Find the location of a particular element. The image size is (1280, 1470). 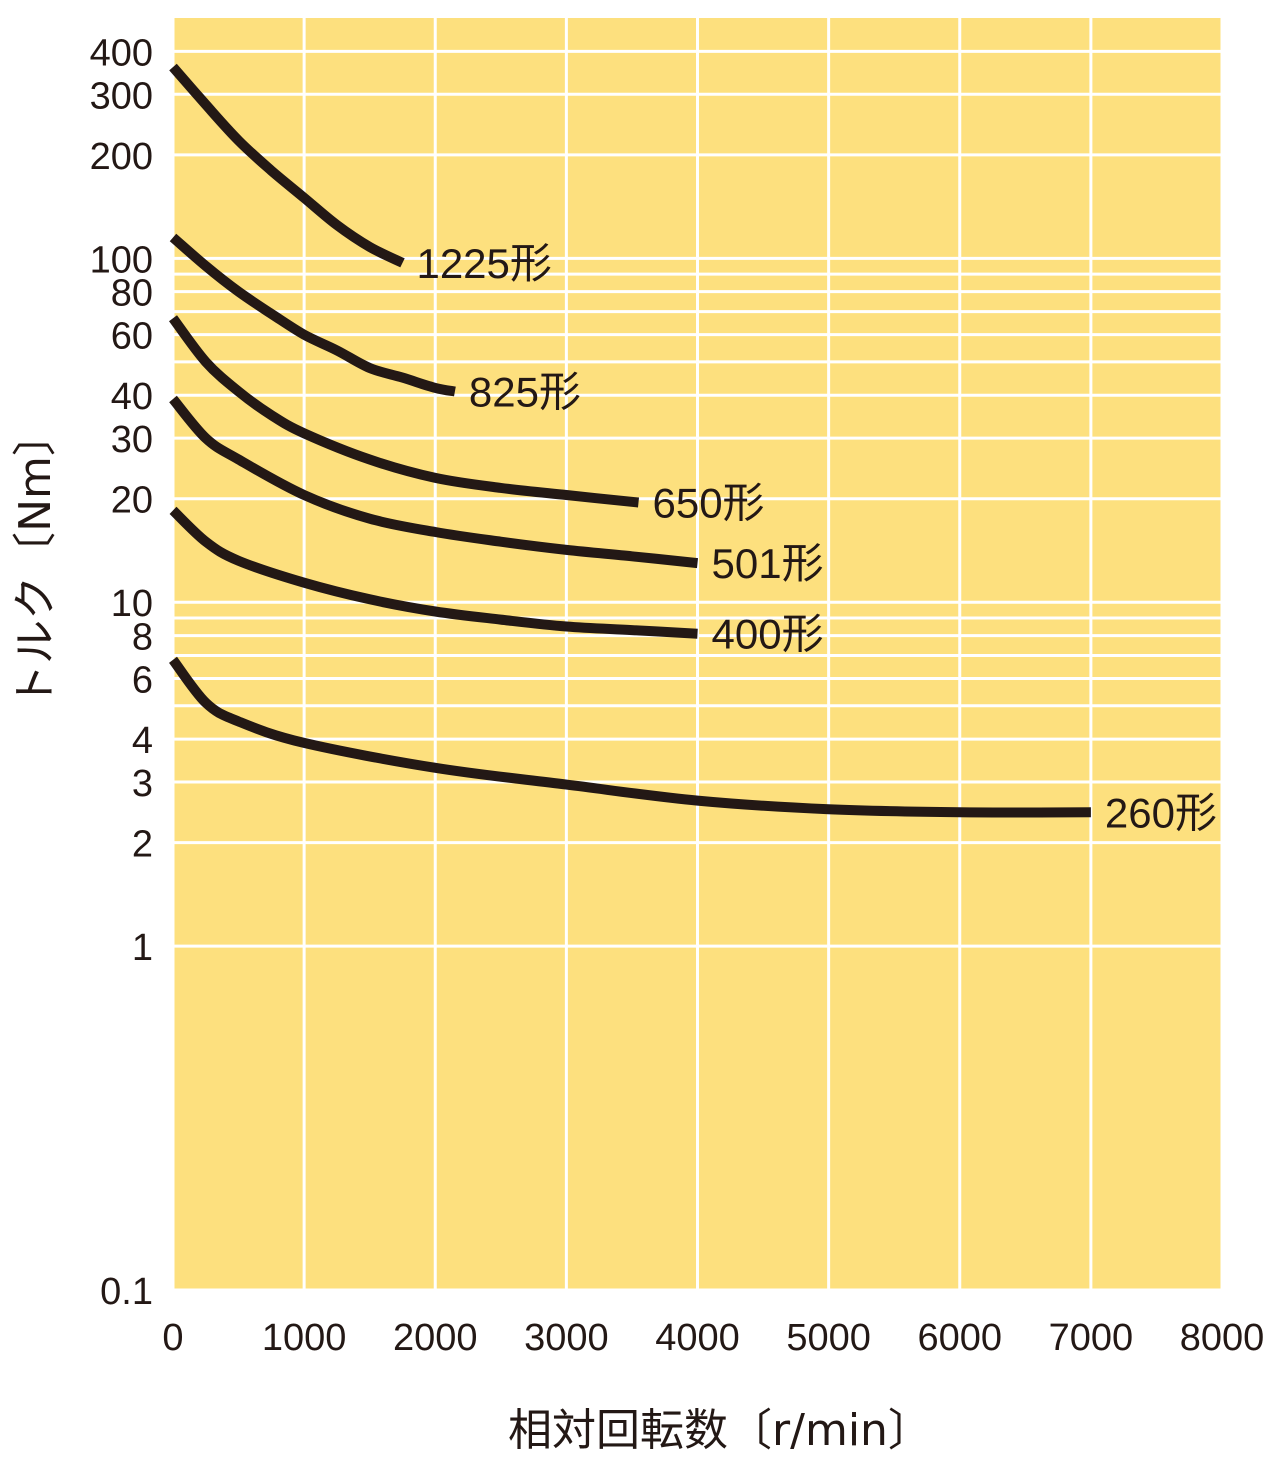

x-tick-label: 5000 is located at coordinates (828, 1338).